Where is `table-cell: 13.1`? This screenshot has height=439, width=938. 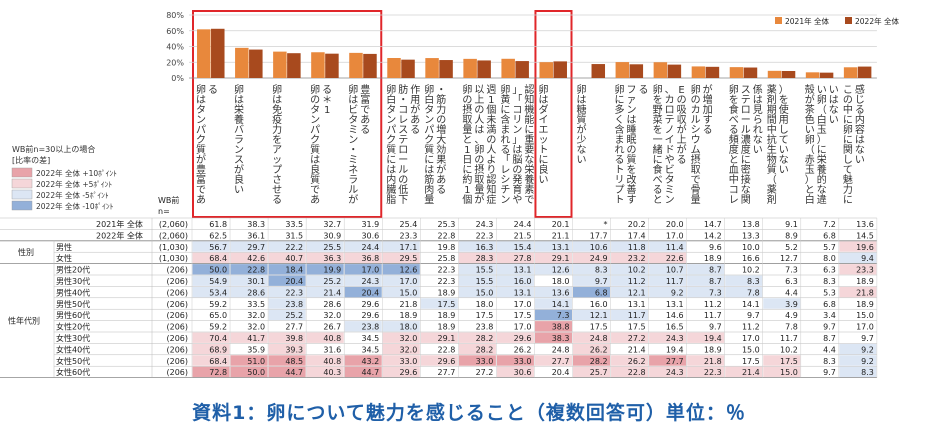
table-cell: 13.1 is located at coordinates (637, 304).